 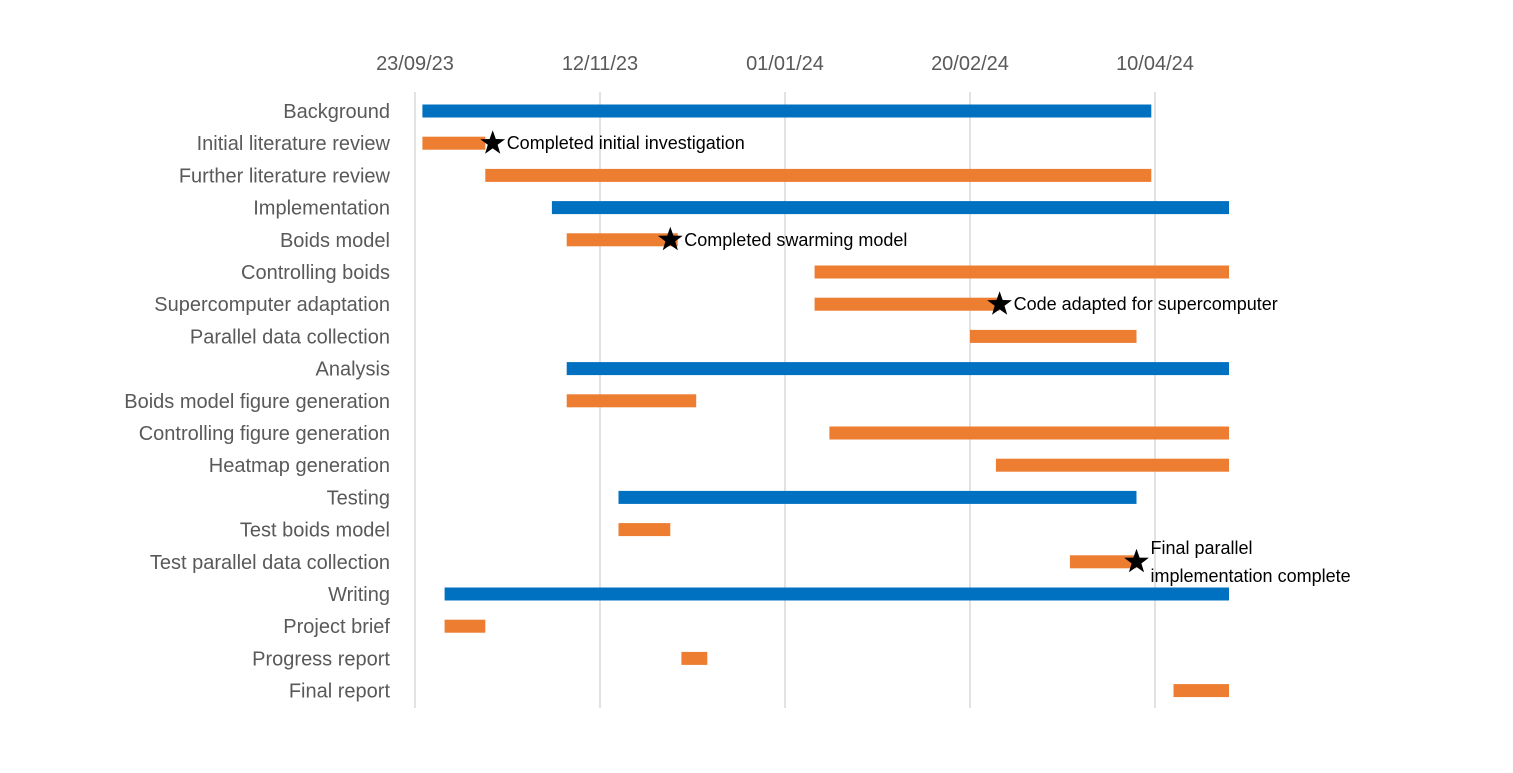 I want to click on x-tick-label: 23/09/23, so click(x=415, y=64).